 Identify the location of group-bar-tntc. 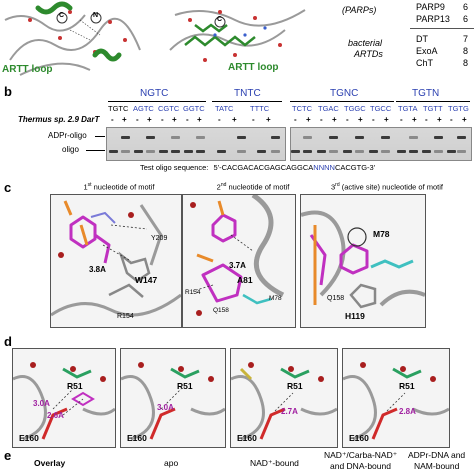
(247, 101).